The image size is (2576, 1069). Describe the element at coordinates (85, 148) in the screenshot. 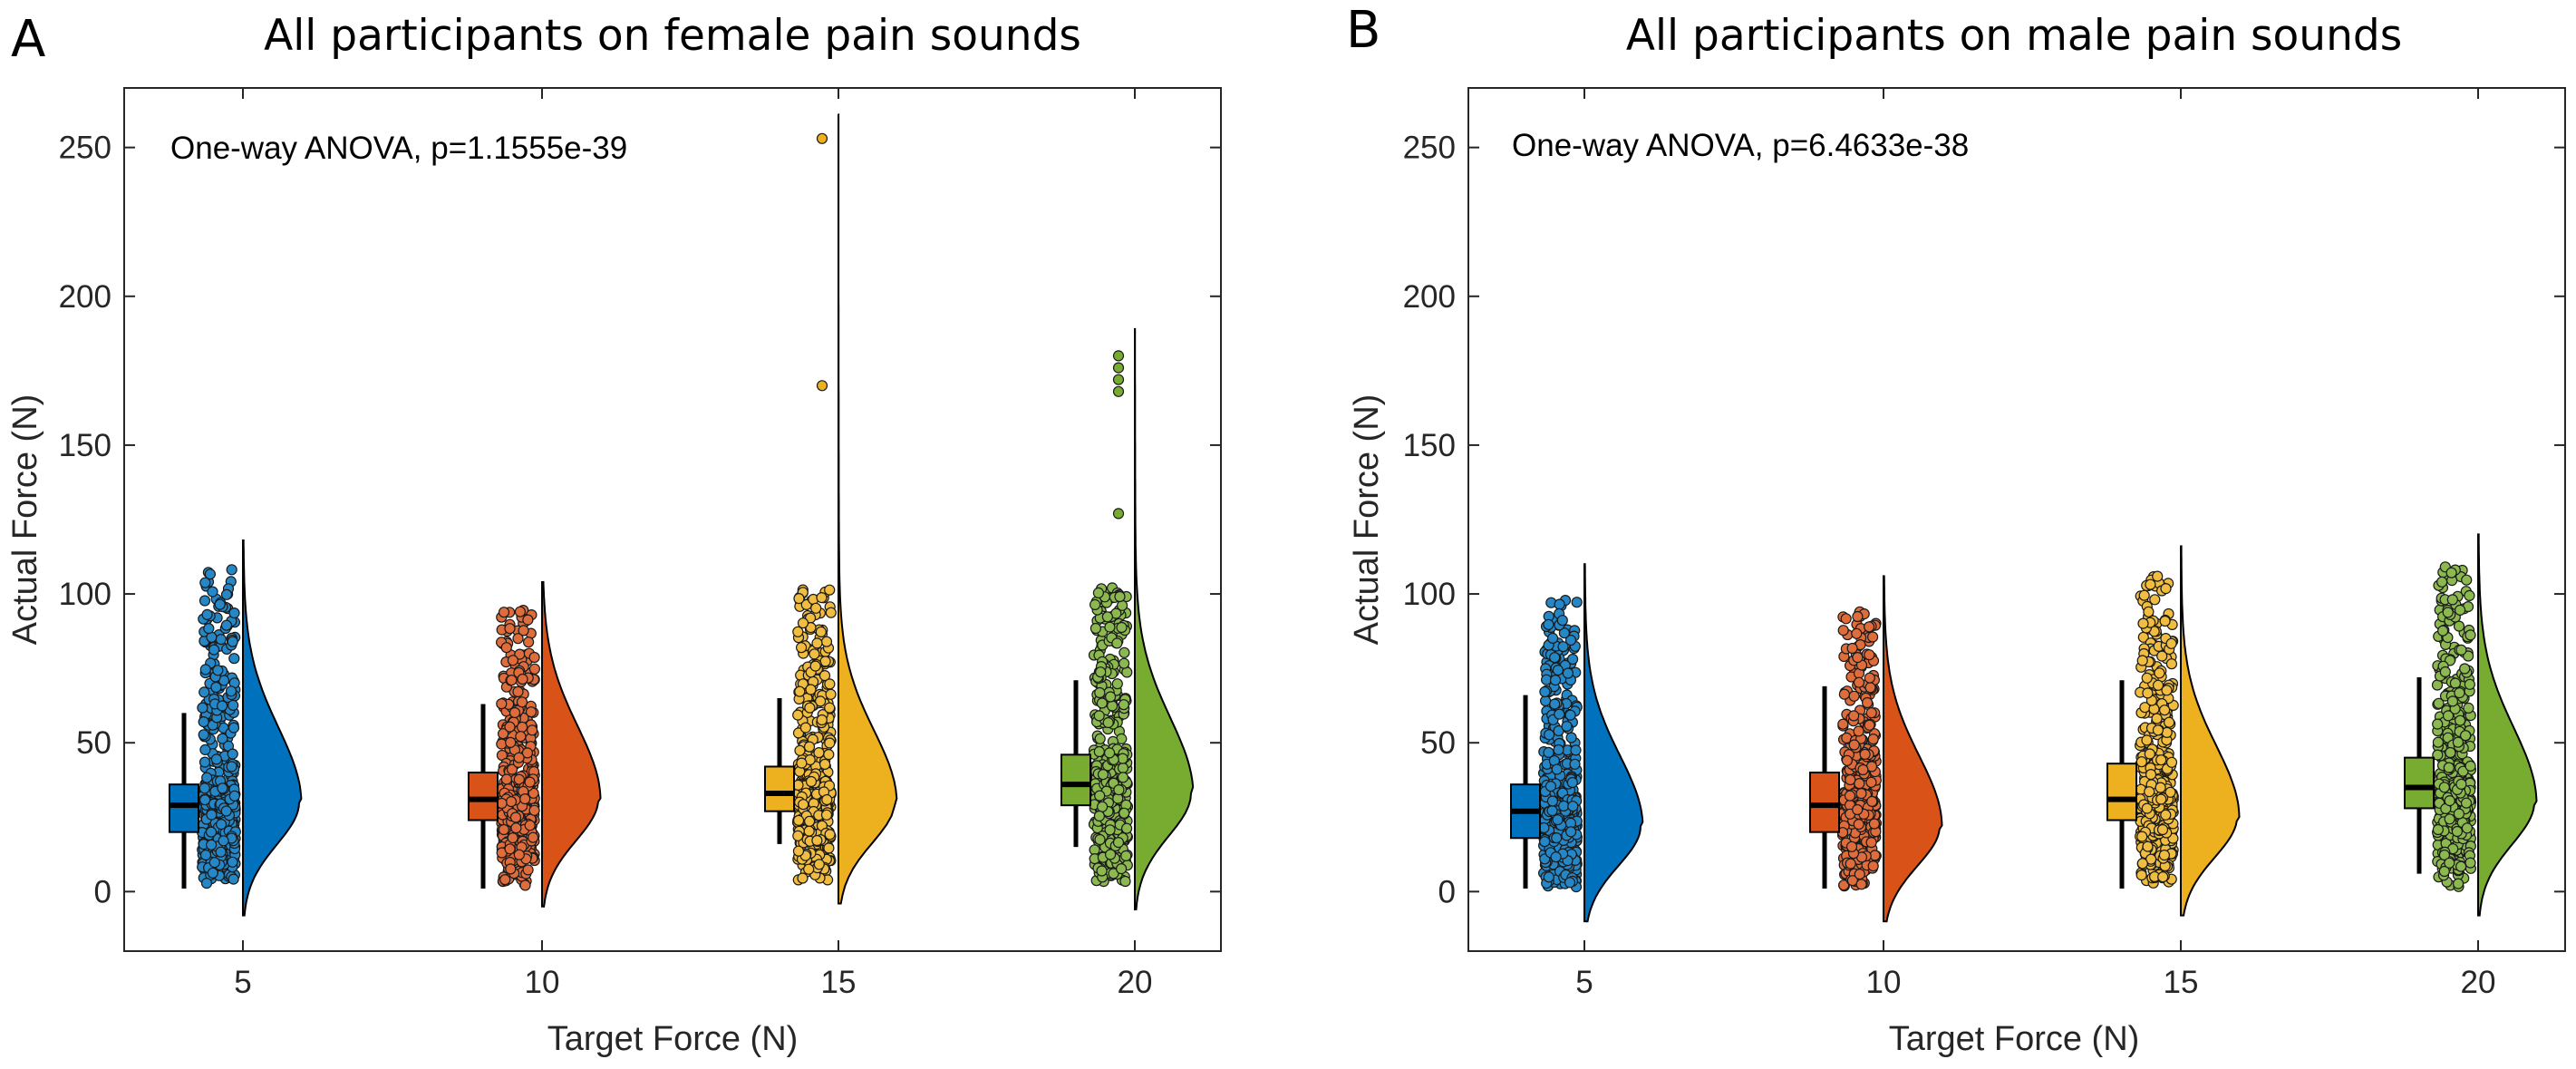

I see `y-tick-label: 250` at that location.